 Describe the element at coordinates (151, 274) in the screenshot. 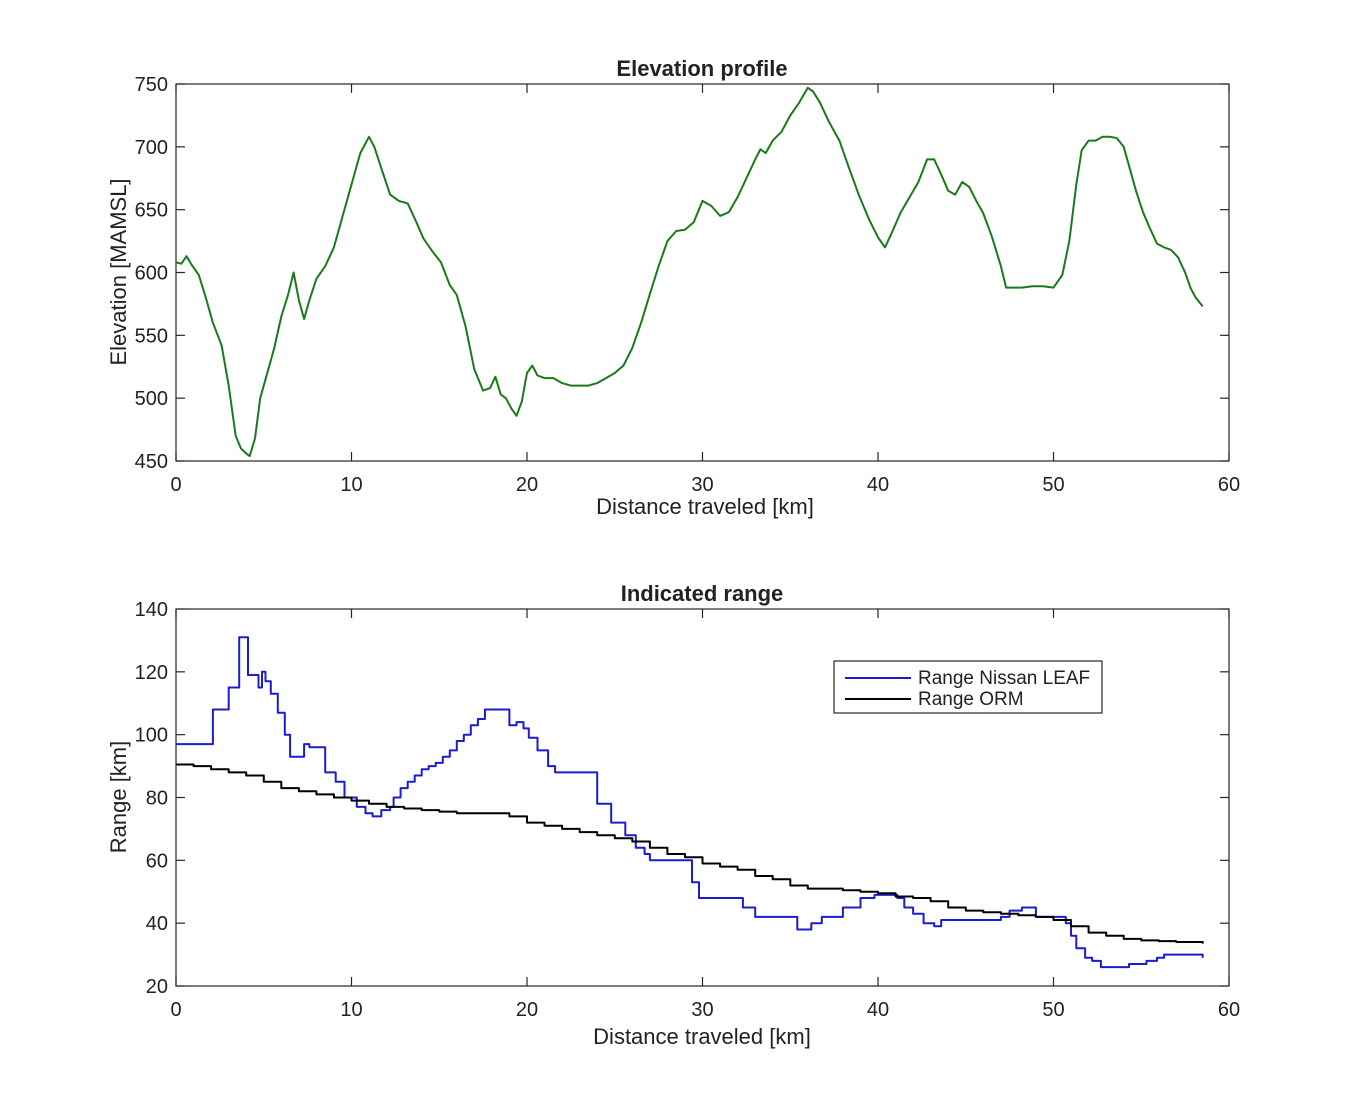

I see `y-tick-label: 600` at that location.